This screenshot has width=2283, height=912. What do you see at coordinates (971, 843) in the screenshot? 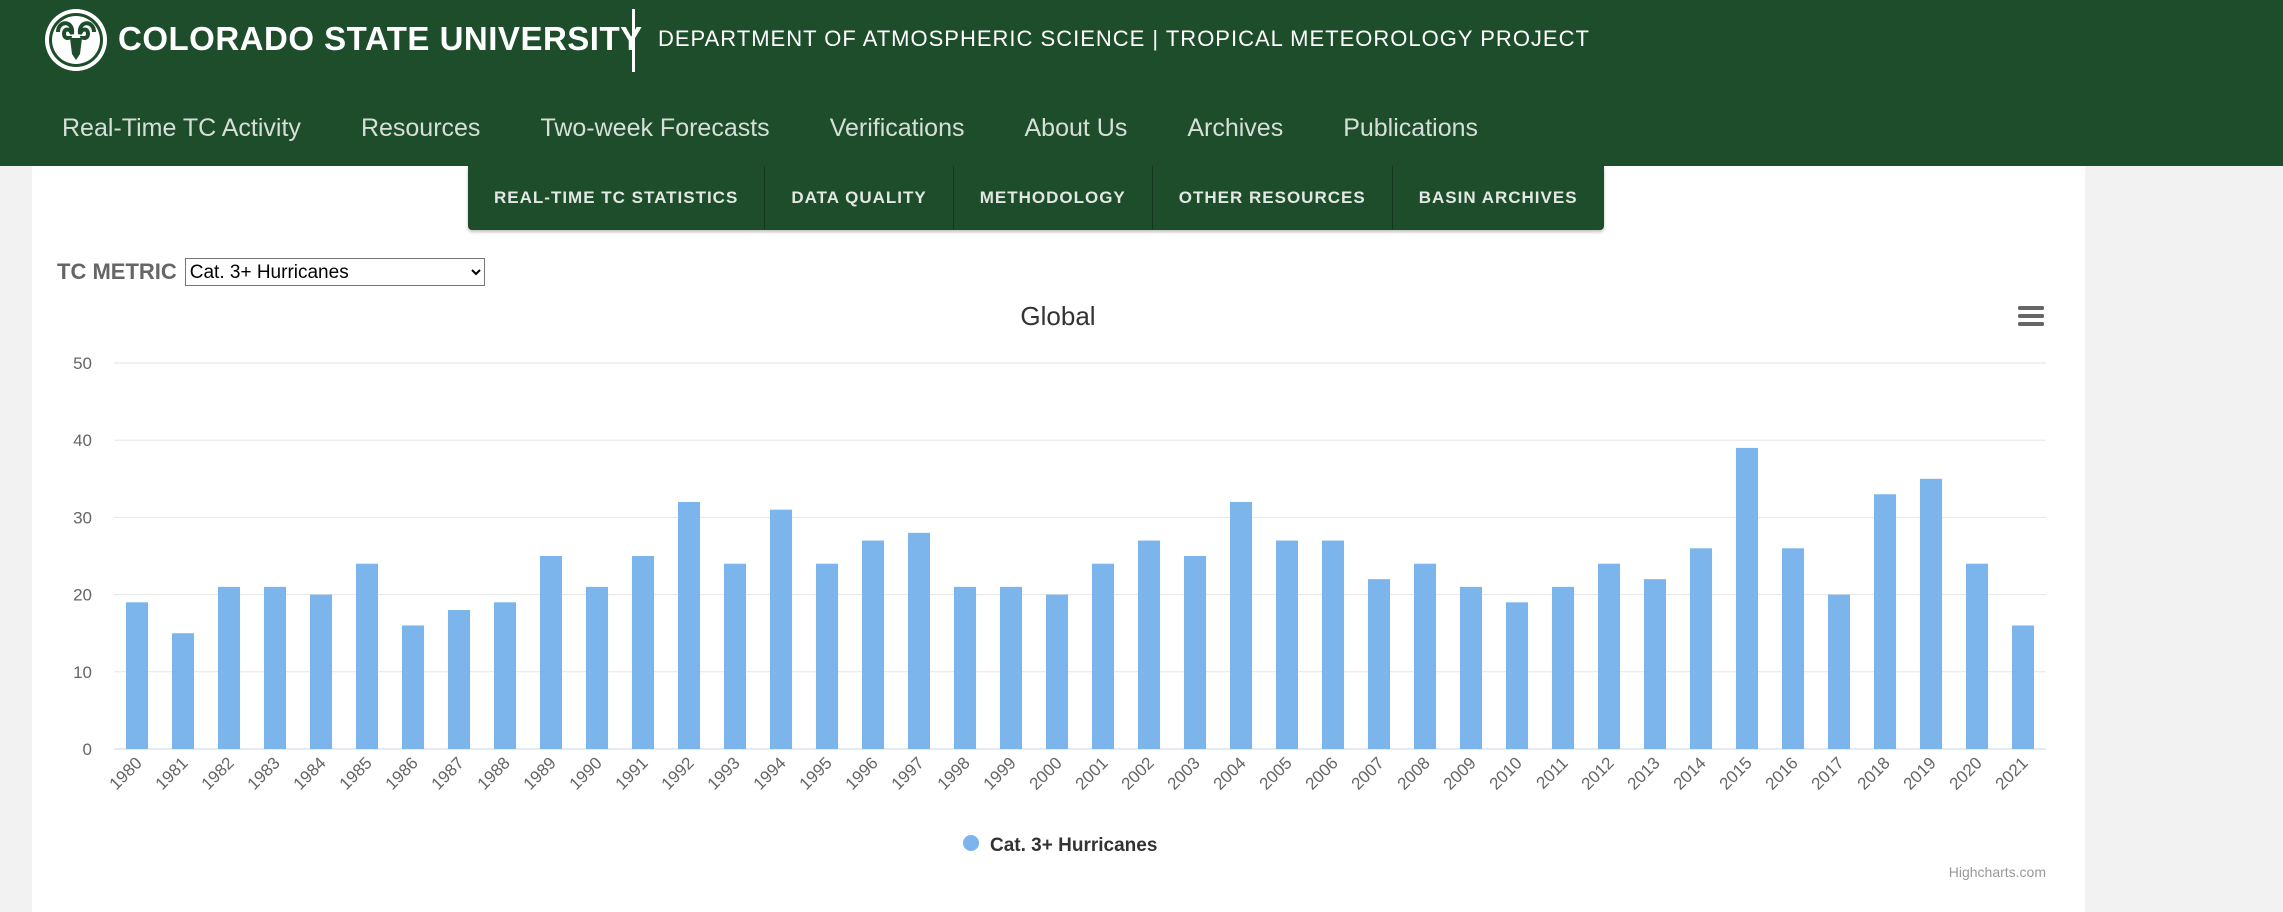
I see `legend-marker` at bounding box center [971, 843].